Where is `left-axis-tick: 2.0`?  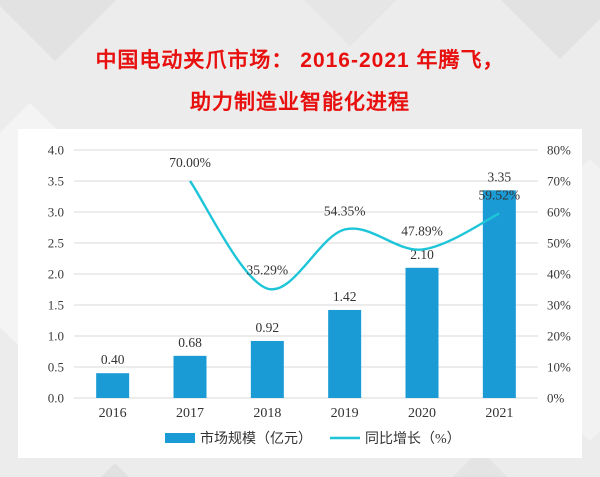 left-axis-tick: 2.0 is located at coordinates (56, 274).